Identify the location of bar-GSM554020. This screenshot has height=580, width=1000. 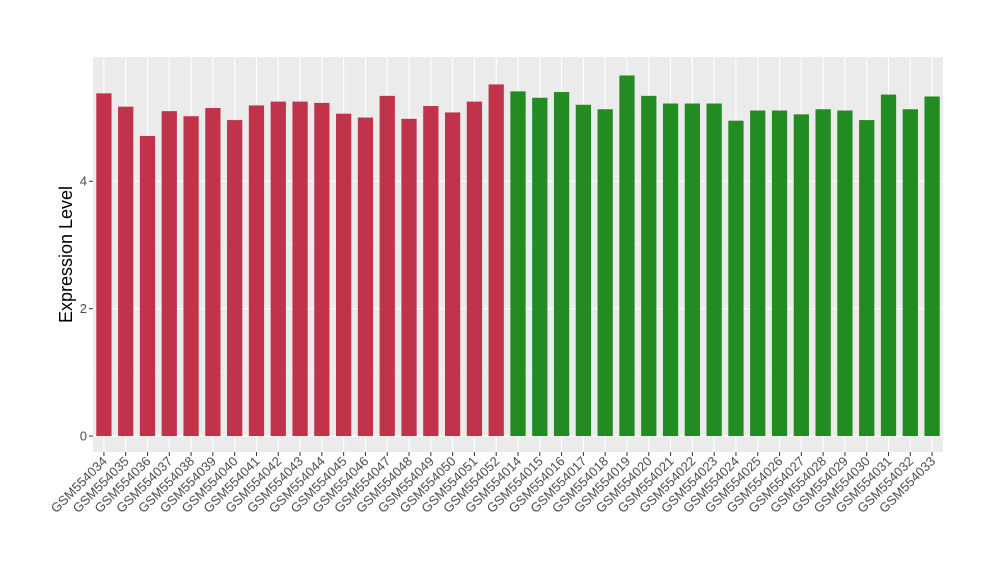
(649, 266).